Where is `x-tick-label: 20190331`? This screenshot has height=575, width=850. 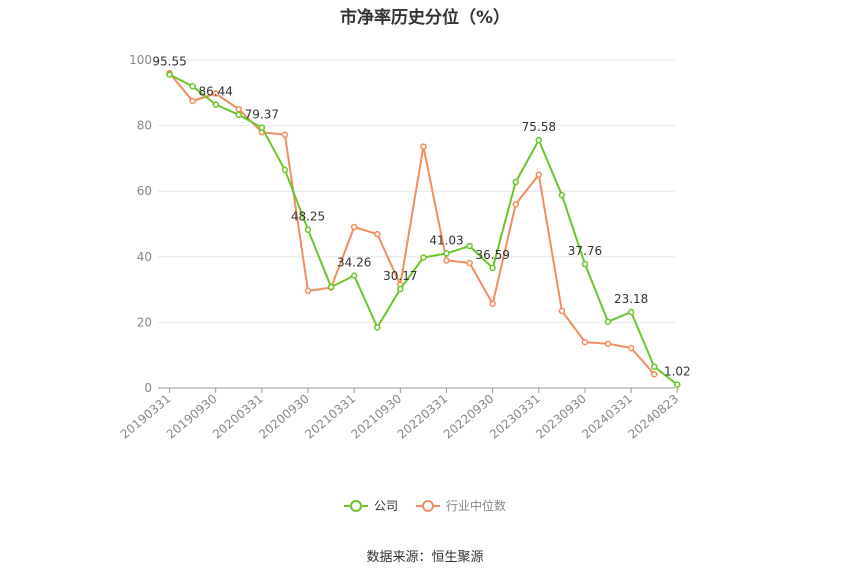
x-tick-label: 20190331 is located at coordinates (146, 417).